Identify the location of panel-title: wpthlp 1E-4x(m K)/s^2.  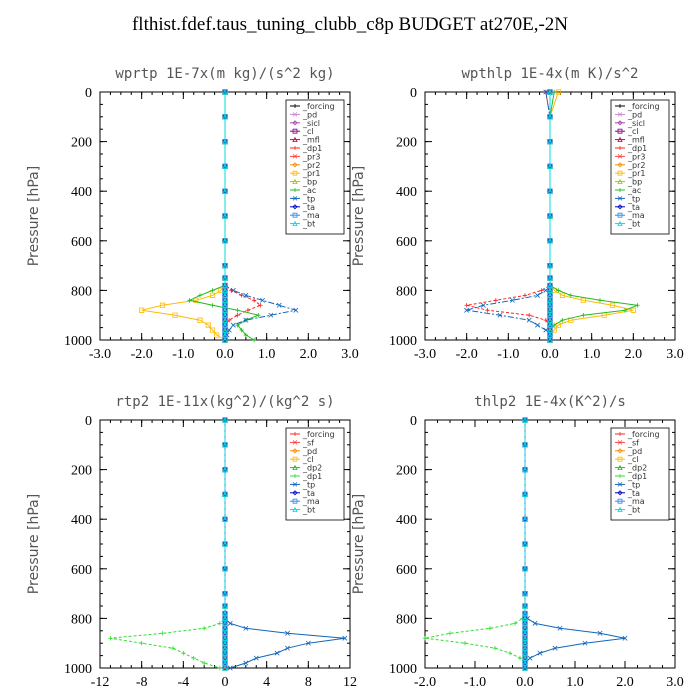
(549, 74).